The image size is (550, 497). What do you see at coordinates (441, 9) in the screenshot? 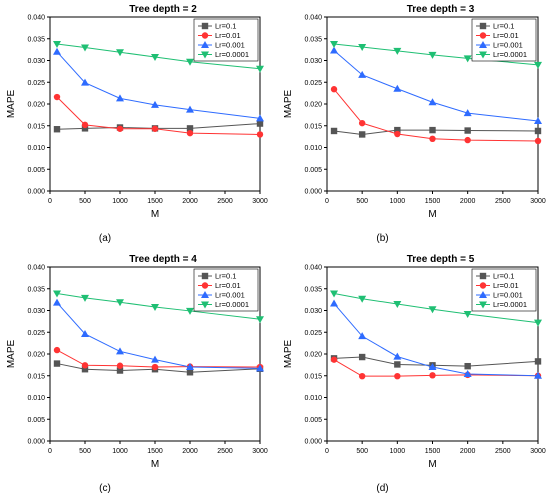
I see `chart-title: Tree depth = 3` at bounding box center [441, 9].